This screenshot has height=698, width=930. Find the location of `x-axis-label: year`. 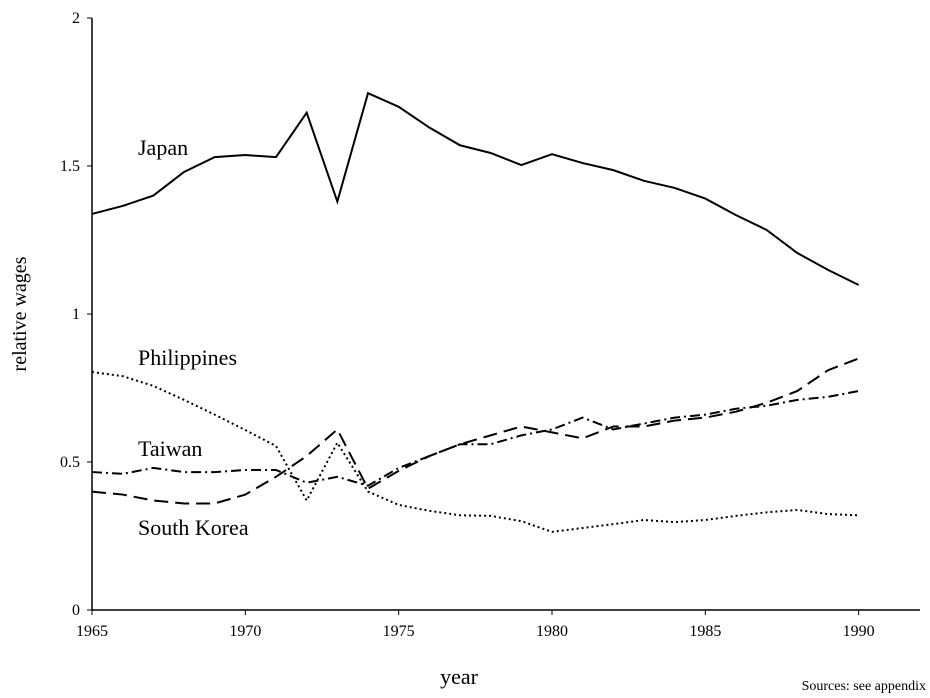

x-axis-label: year is located at coordinates (459, 676).